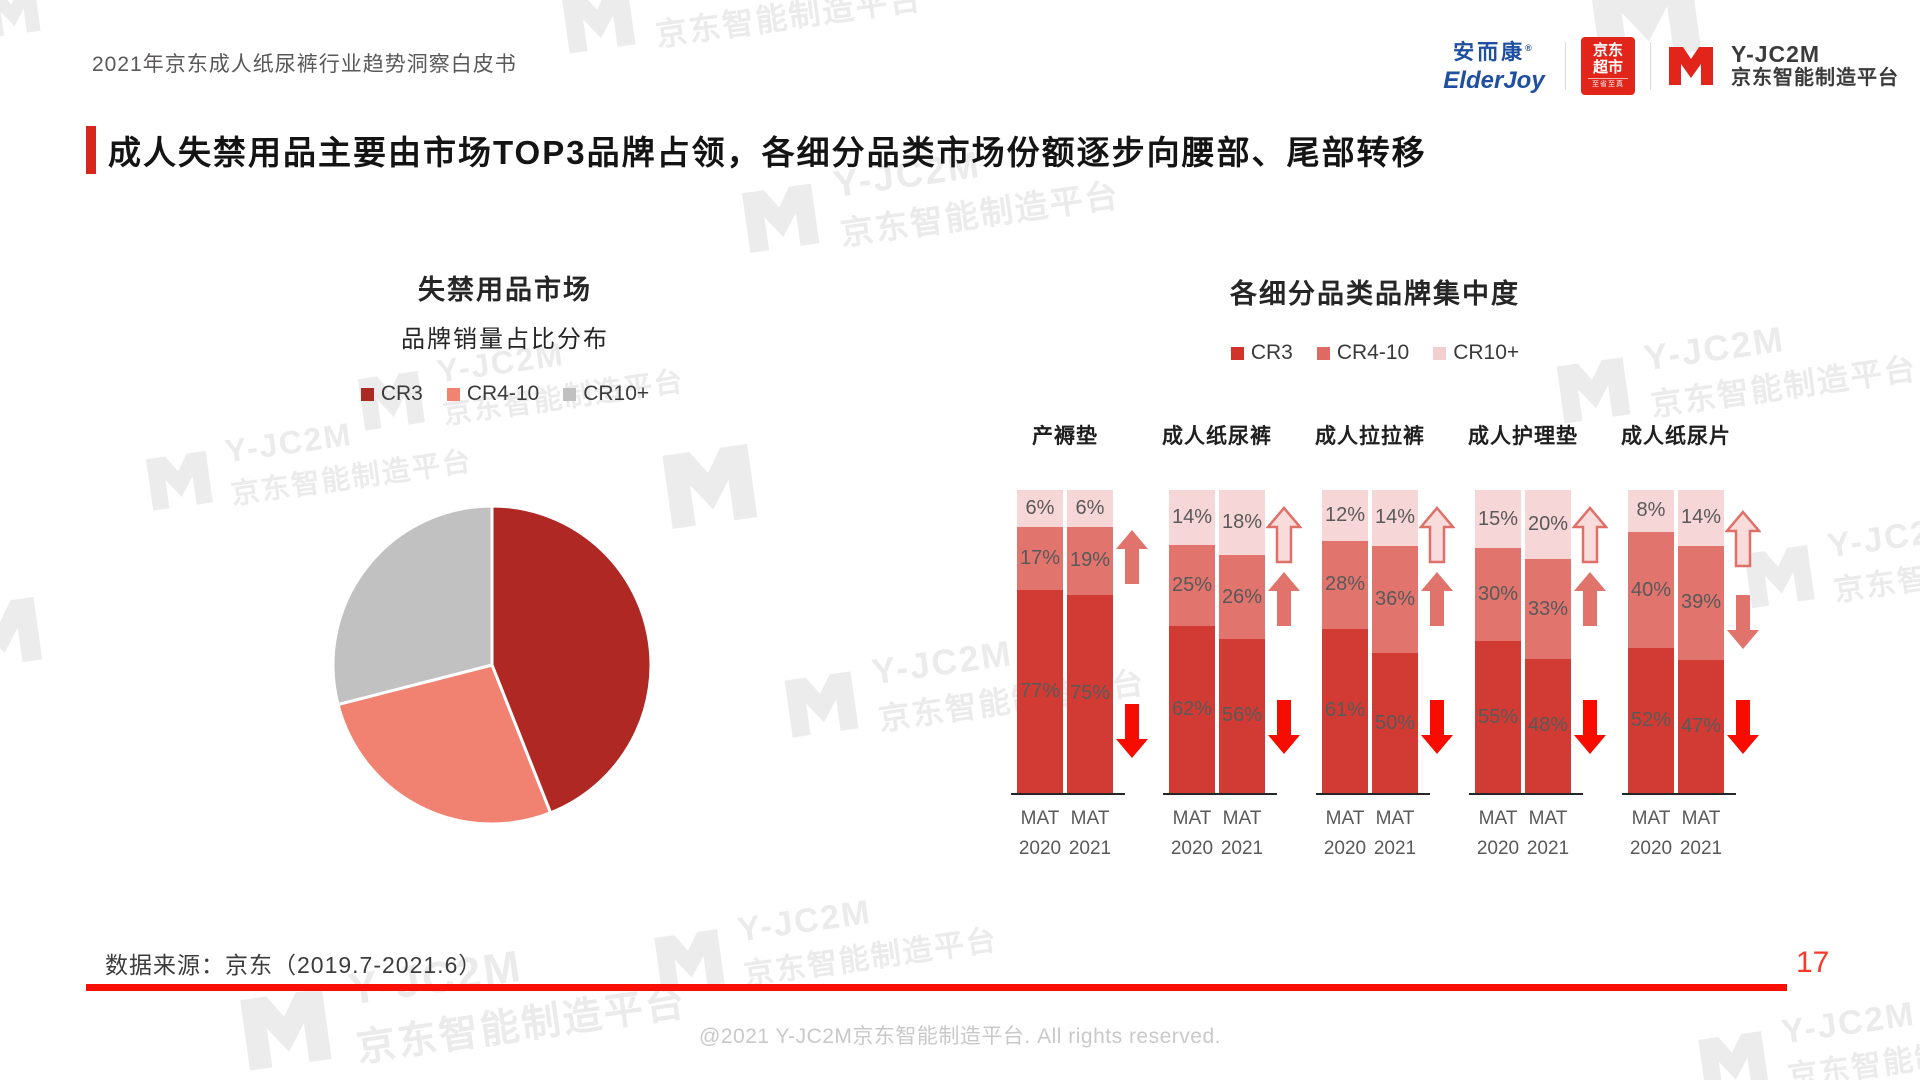  What do you see at coordinates (1090, 561) in the screenshot?
I see `bar-segment-CR4-10: 19%` at bounding box center [1090, 561].